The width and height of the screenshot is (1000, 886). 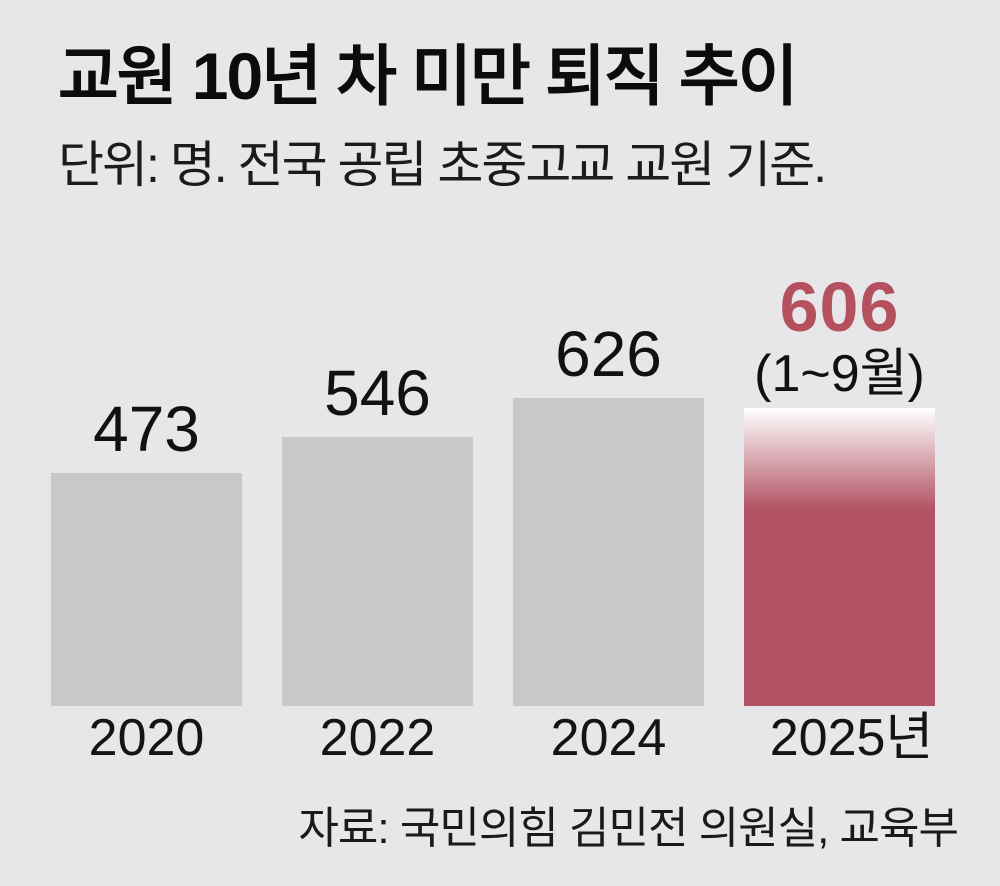 I want to click on period-label-2025: (1~9월), so click(x=839, y=374).